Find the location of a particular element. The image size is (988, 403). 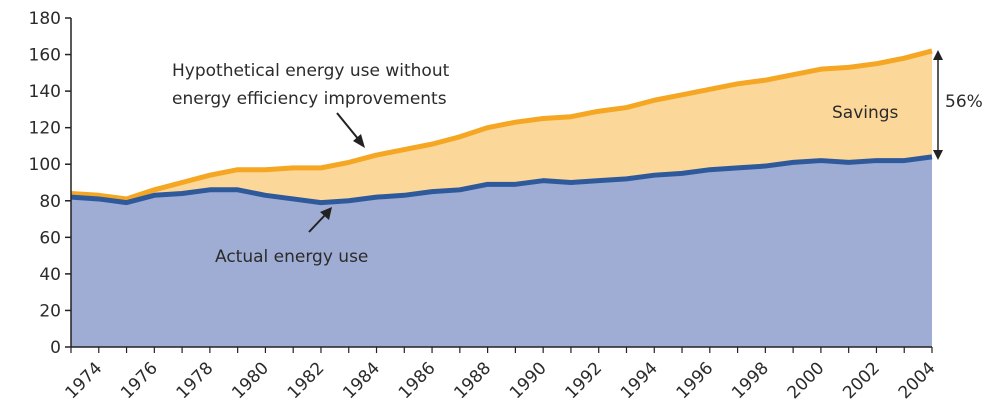

y-tick-label: 0 is located at coordinates (55, 348).